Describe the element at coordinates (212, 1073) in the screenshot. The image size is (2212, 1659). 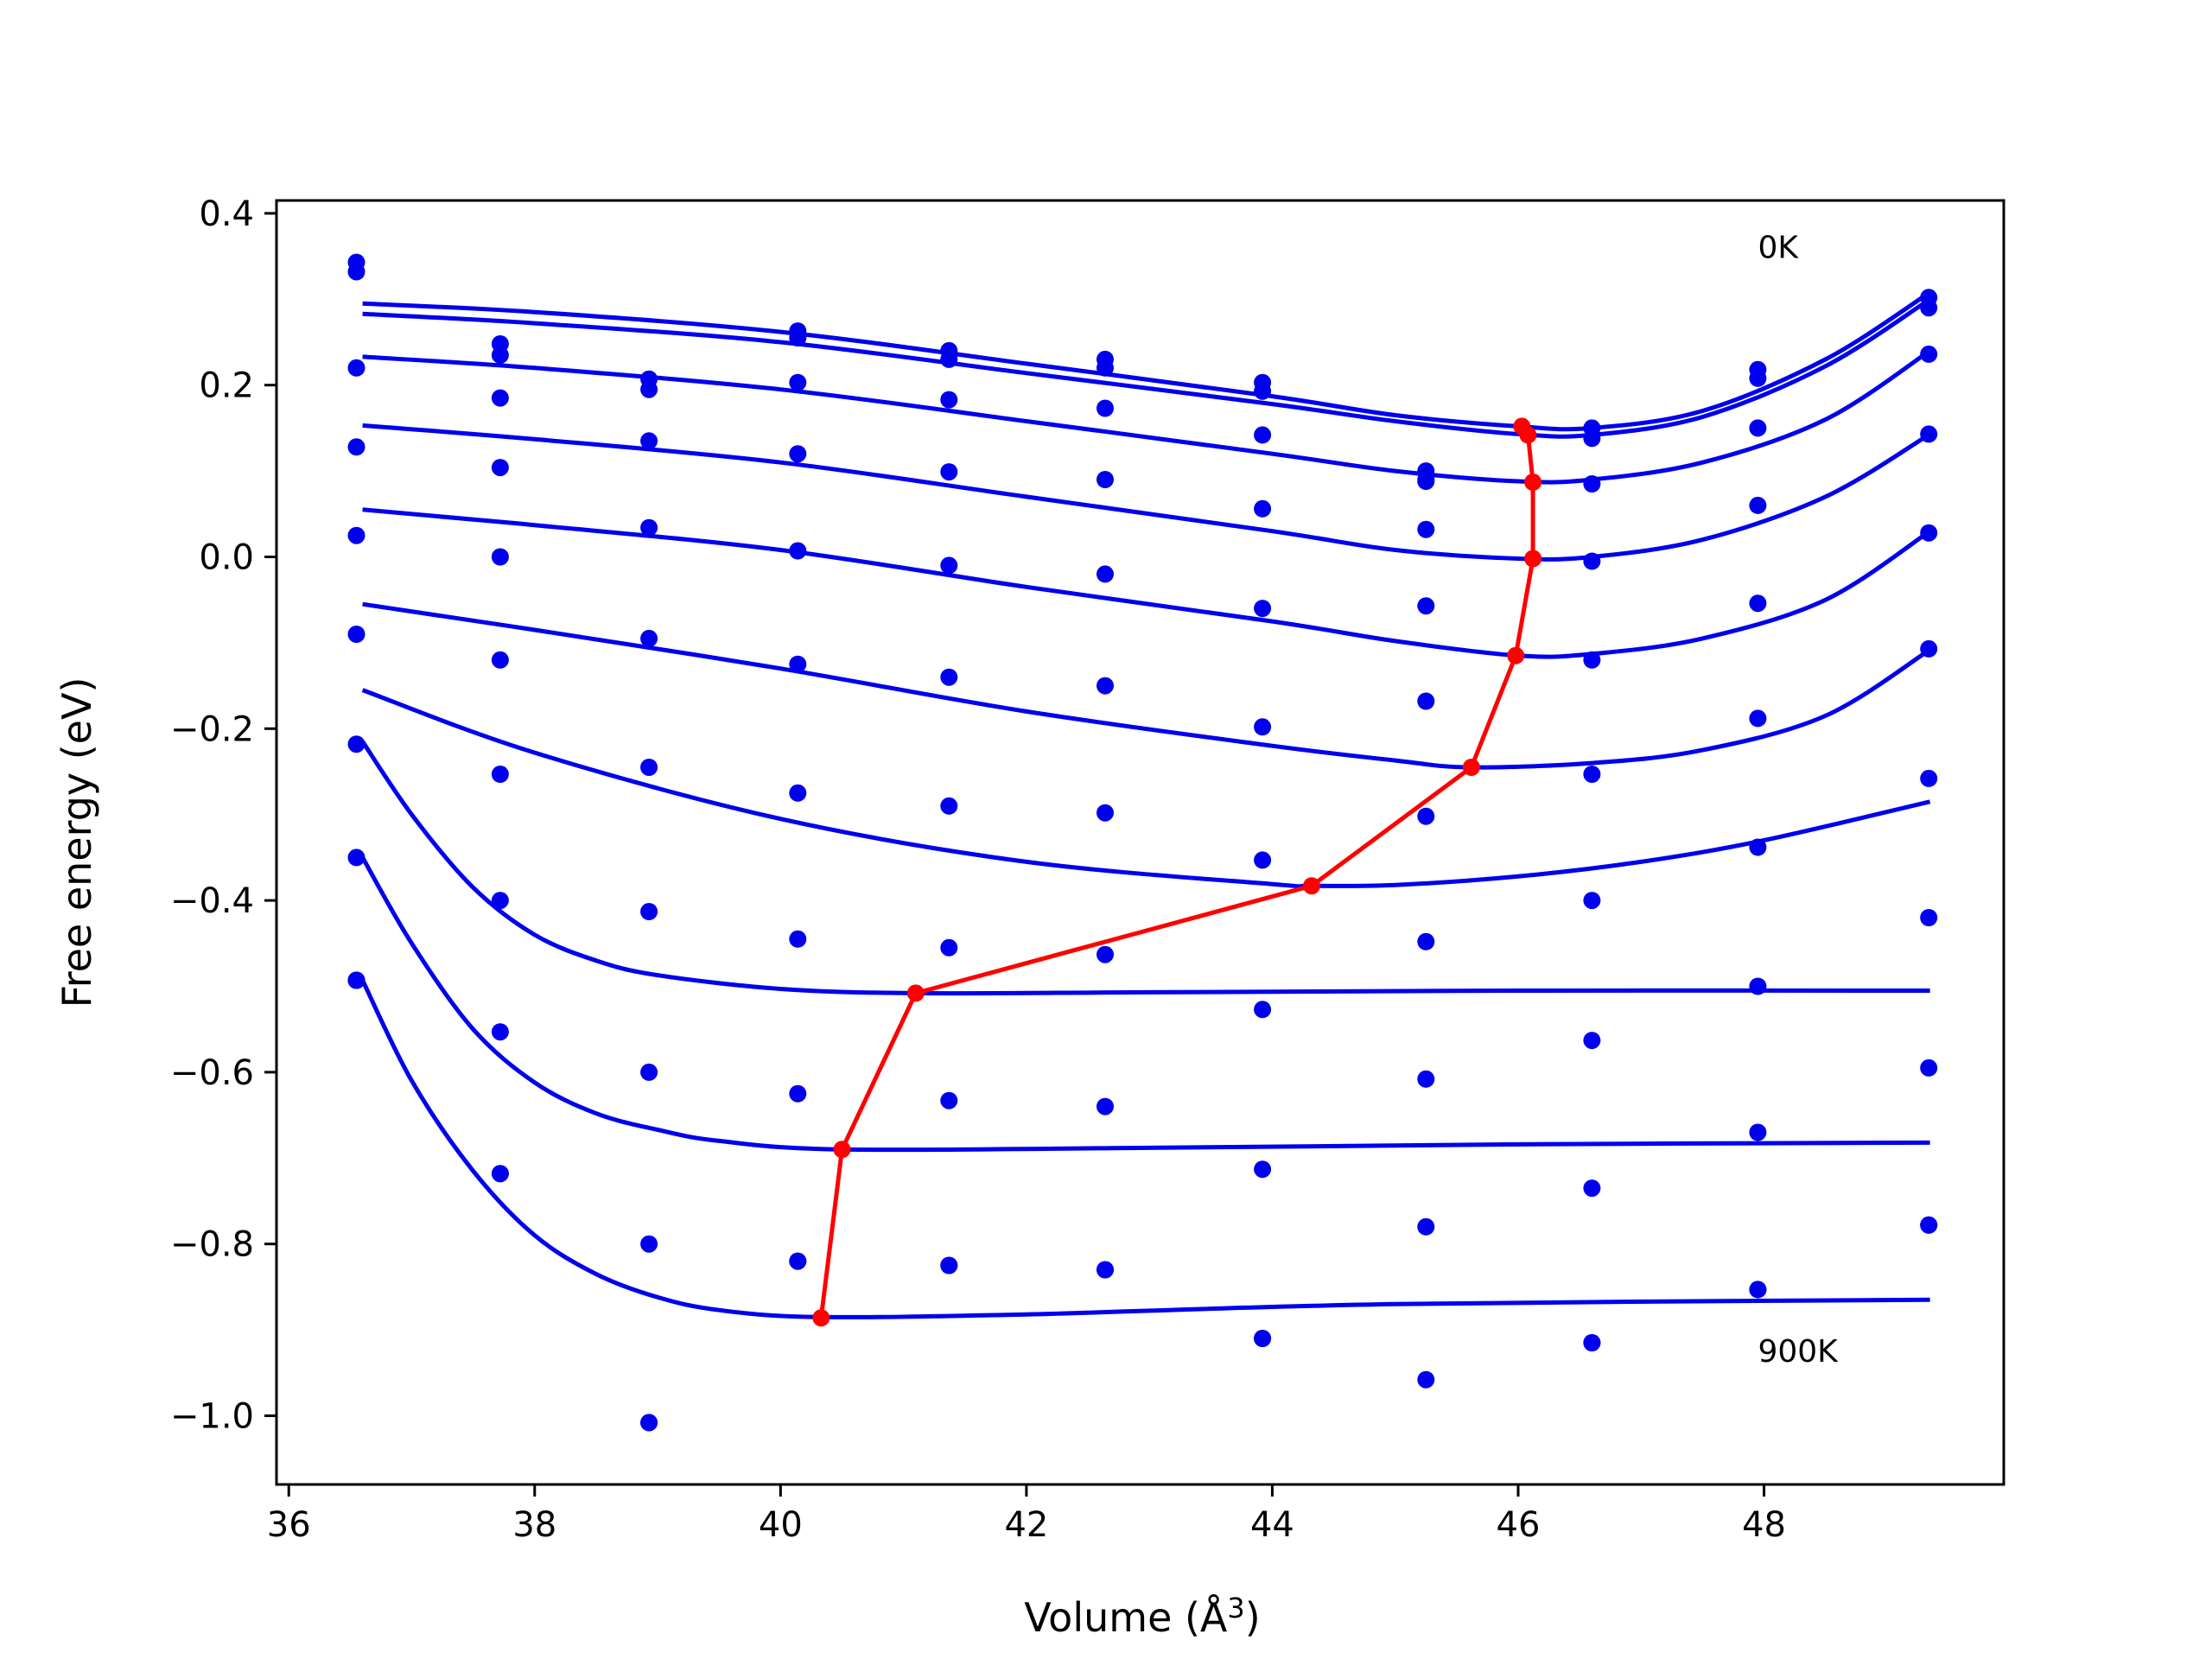
I see `y-tick-label: −0.6` at that location.